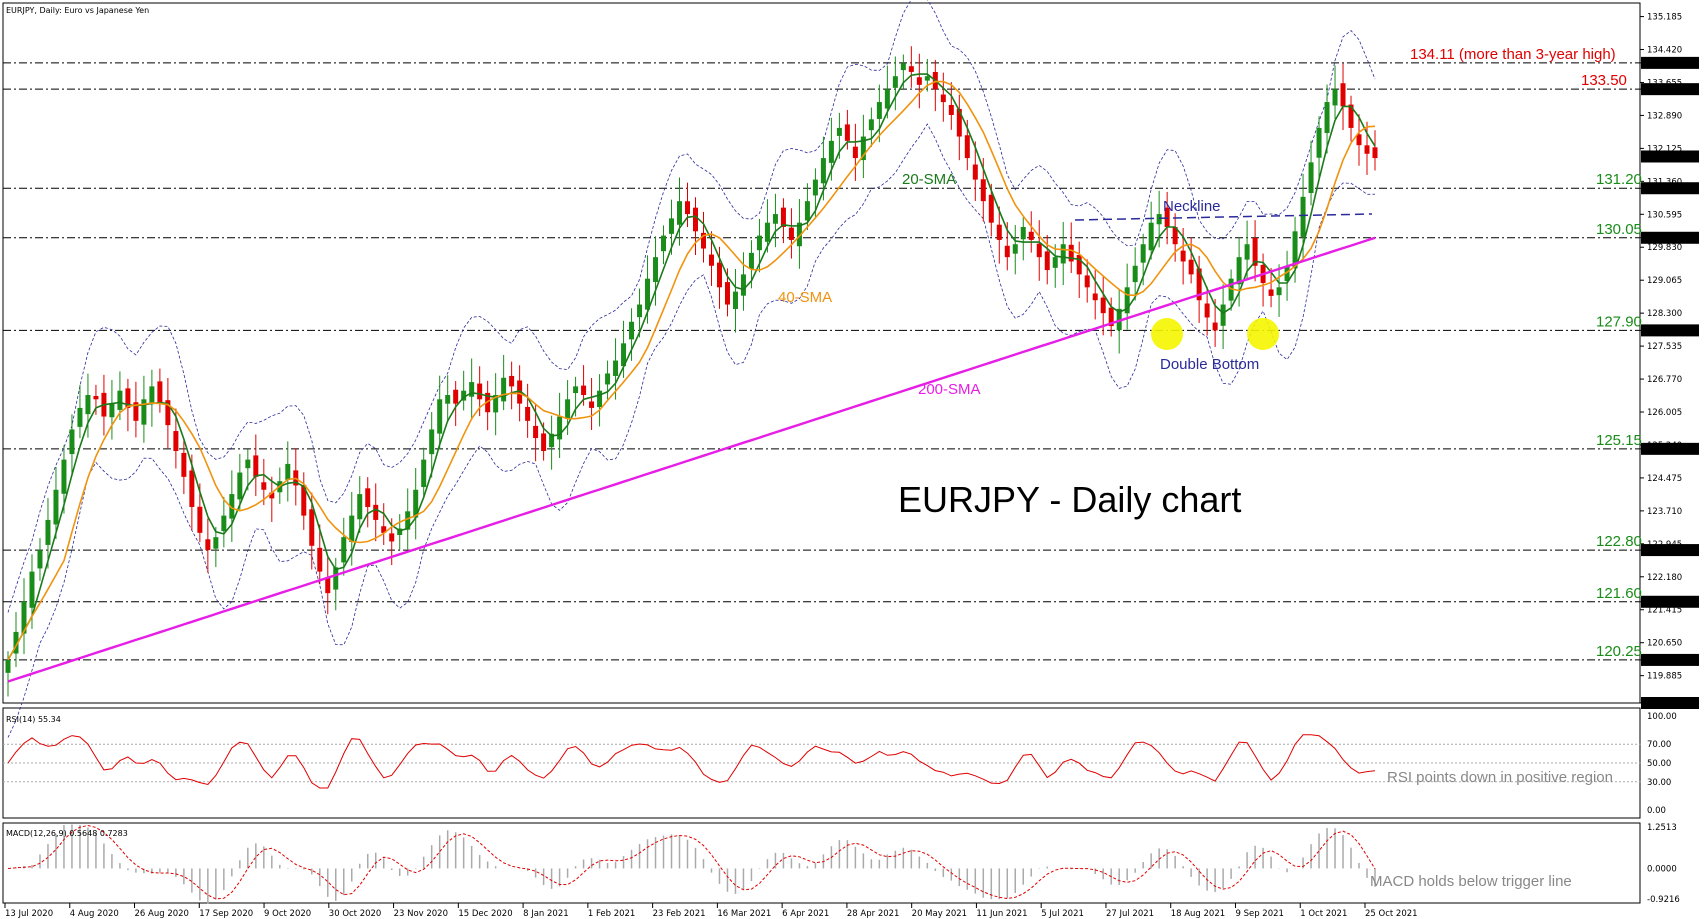 Image resolution: width=1705 pixels, height=919 pixels. What do you see at coordinates (1664, 578) in the screenshot?
I see `price-tick-label: 122.180` at bounding box center [1664, 578].